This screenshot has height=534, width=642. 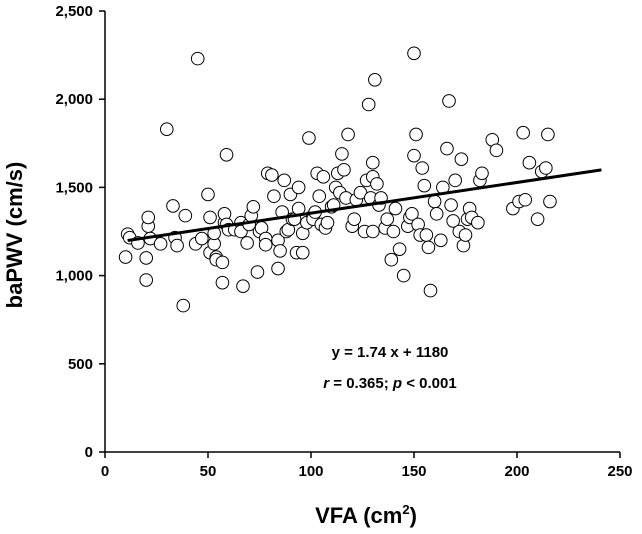 I want to click on stats-r-symbol: r, so click(x=326, y=383).